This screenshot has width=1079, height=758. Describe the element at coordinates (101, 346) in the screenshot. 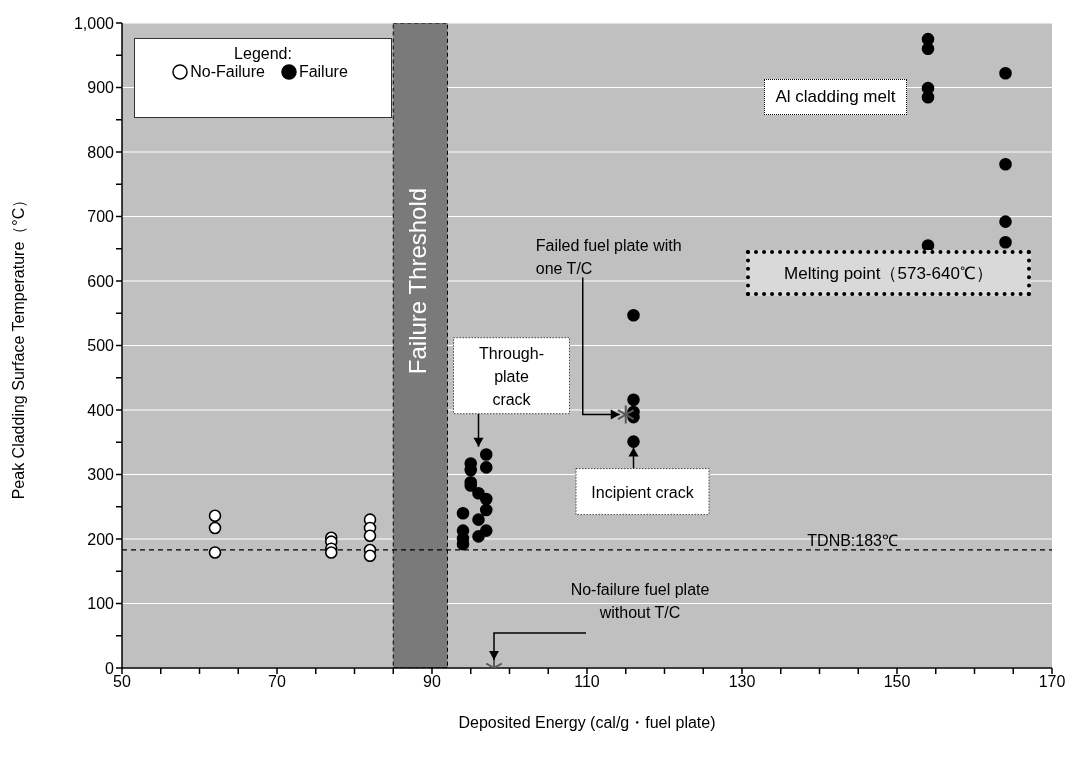

I see `y-tick-label: 500` at that location.